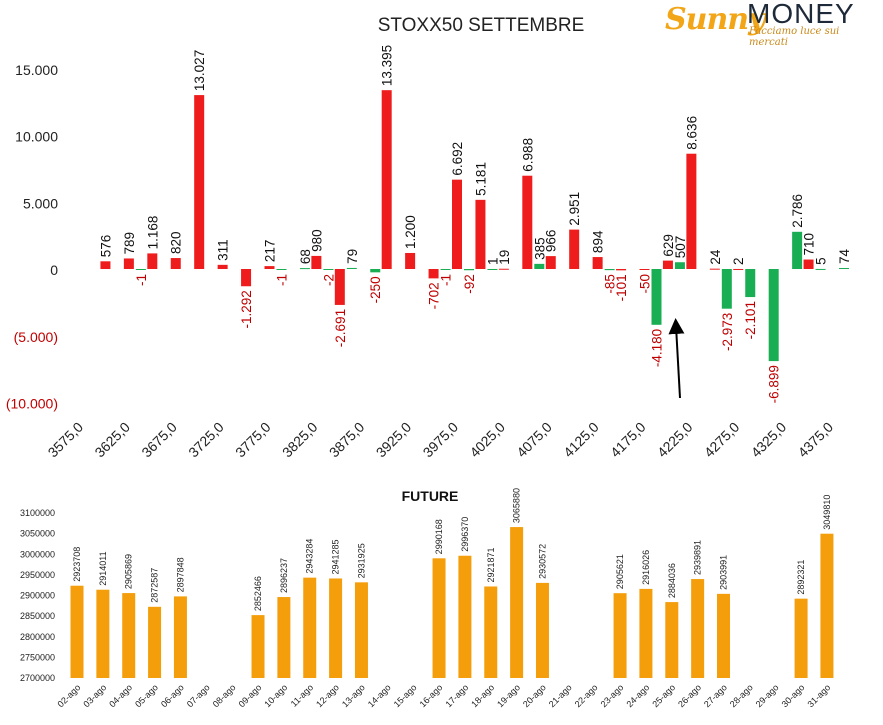  What do you see at coordinates (715, 695) in the screenshot?
I see `x-tick-label: 27-ago` at bounding box center [715, 695].